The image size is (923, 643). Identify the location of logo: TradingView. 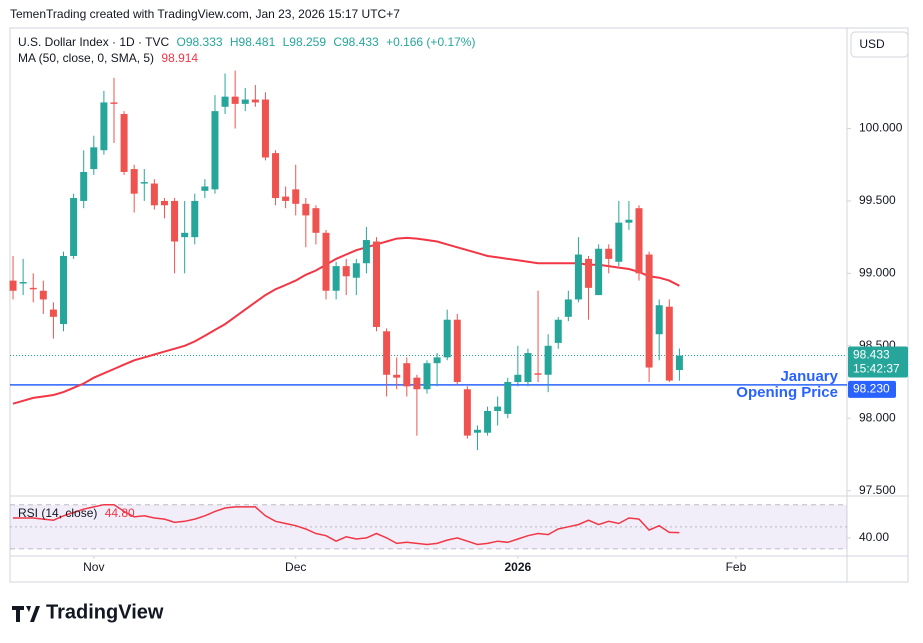
(88, 612).